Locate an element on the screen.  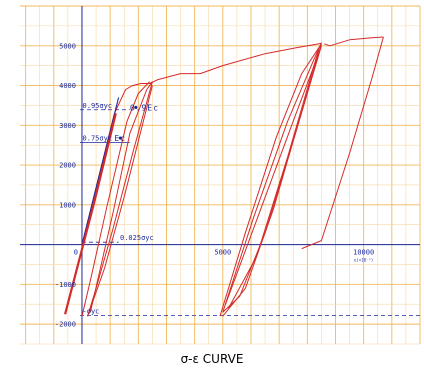
annotation-label: Ec is located at coordinates (120, 138).